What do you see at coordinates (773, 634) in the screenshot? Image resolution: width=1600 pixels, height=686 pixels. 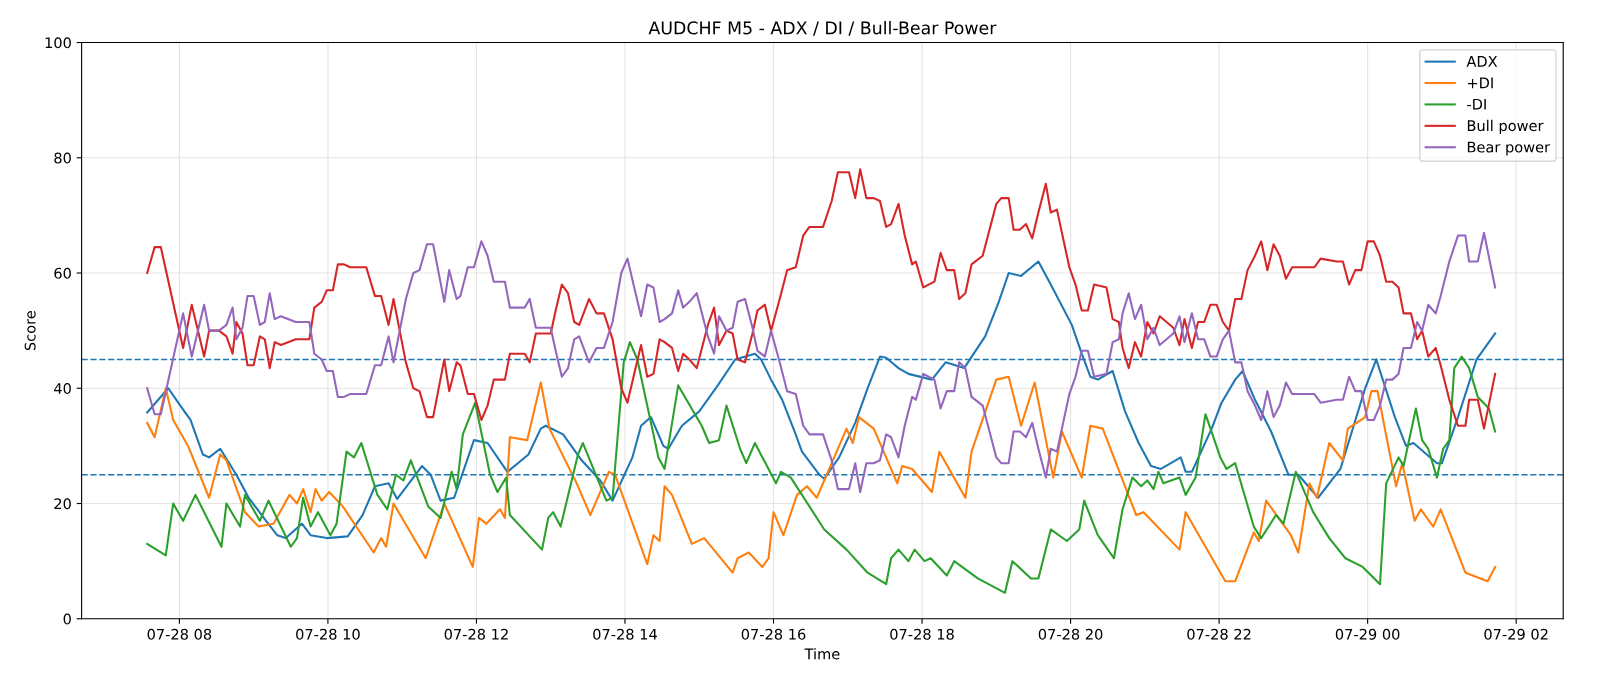 I see `x-tick-label: 07-28 16` at bounding box center [773, 634].